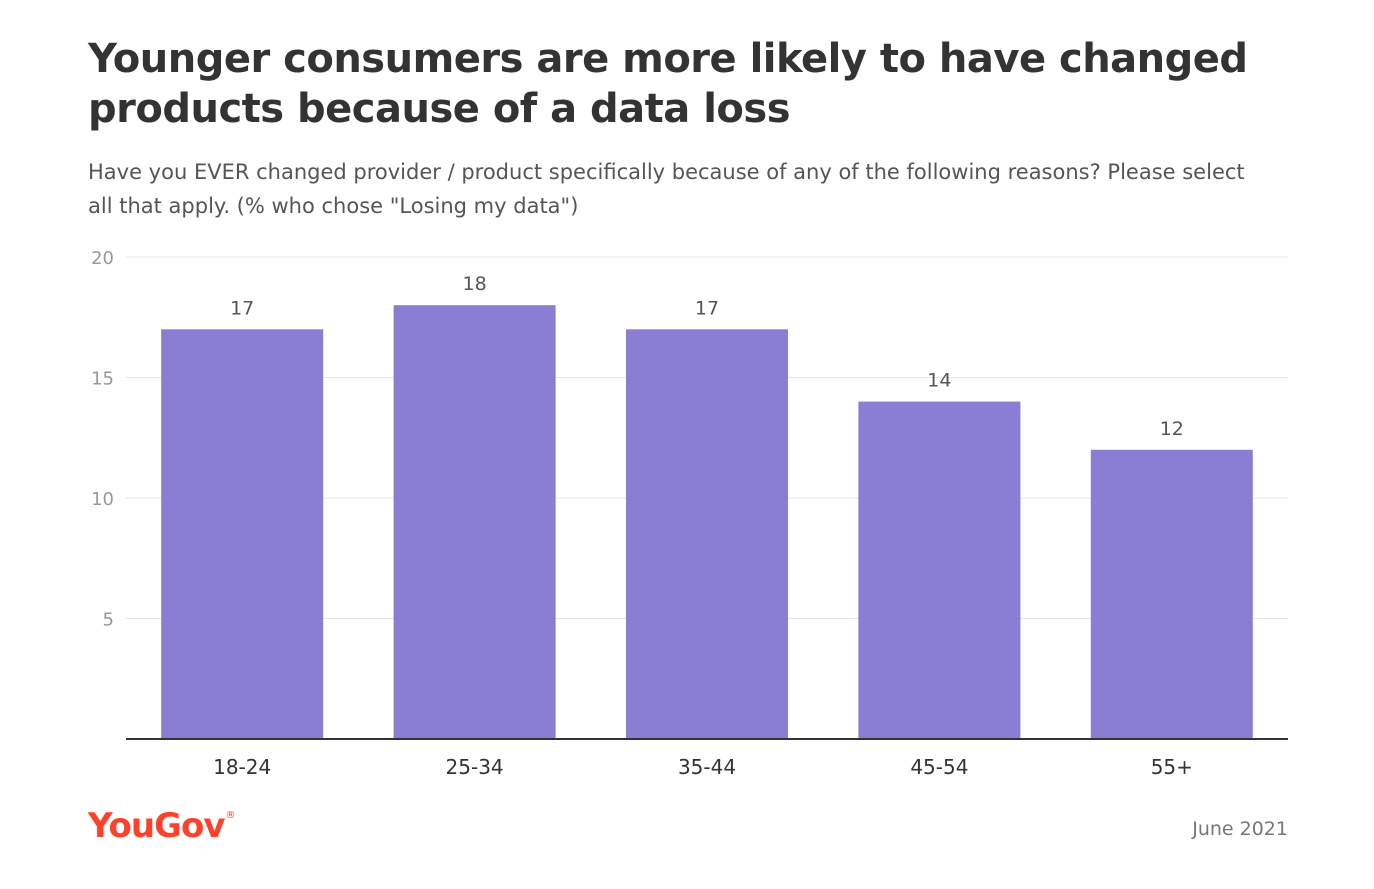 This screenshot has height=889, width=1374. Describe the element at coordinates (707, 767) in the screenshot. I see `x-tick-label: 35-44` at that location.